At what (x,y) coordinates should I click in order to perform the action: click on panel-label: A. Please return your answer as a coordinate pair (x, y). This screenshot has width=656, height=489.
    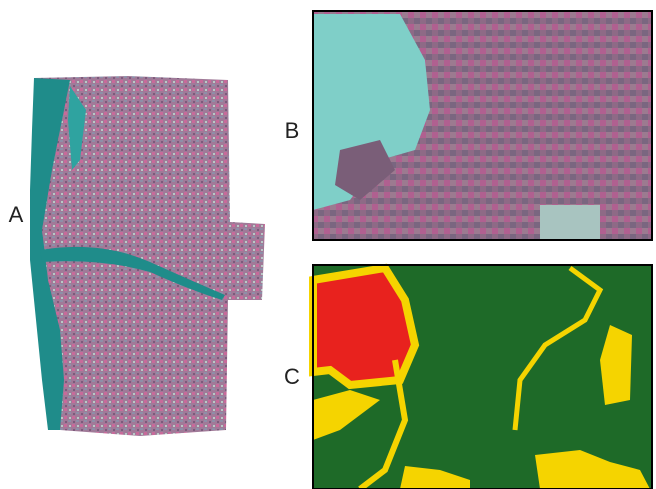
    Looking at the image, I should click on (16, 214).